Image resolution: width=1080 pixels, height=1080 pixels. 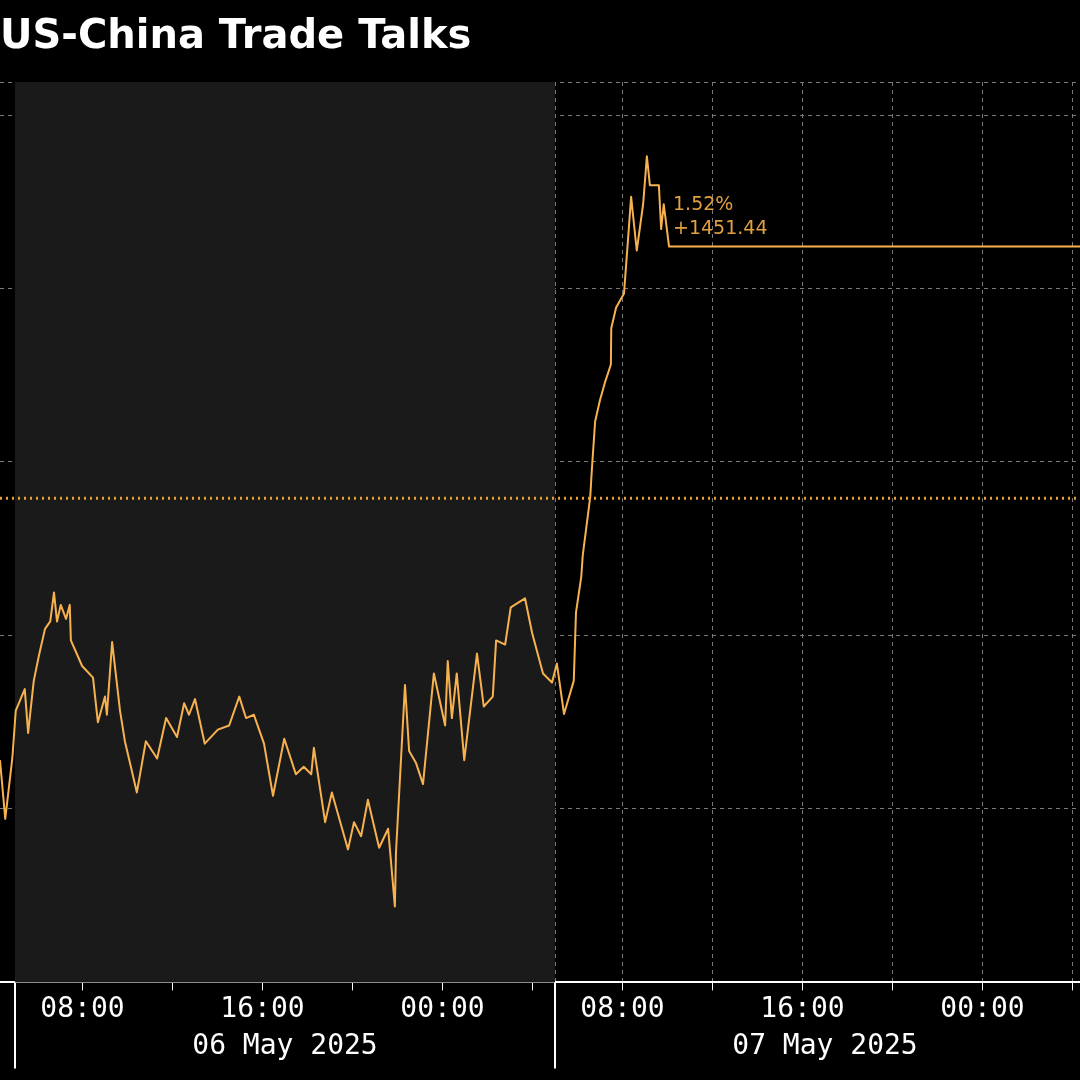 What do you see at coordinates (720, 226) in the screenshot?
I see `annotation: +1451.44` at bounding box center [720, 226].